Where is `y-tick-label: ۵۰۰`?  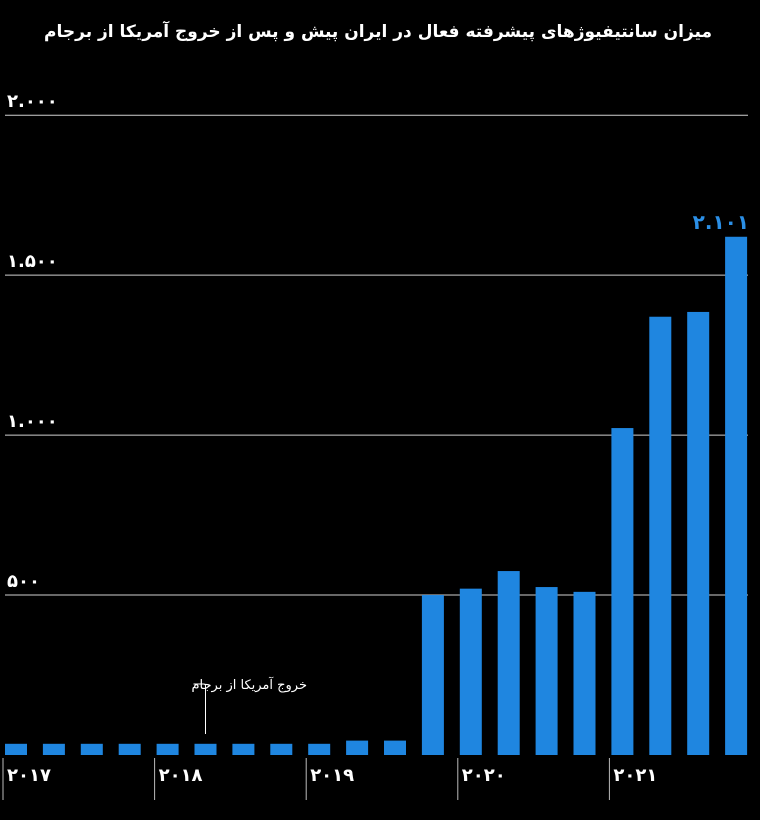 y-tick-label: ۵۰۰ is located at coordinates (23, 581).